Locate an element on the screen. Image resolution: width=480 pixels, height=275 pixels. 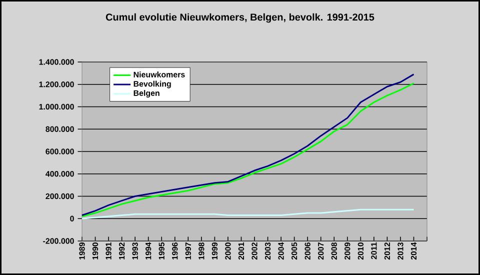
chart-title: Cumul evolutie Nieuwkomers, Belgen, bevolk. 1991-2015 is located at coordinates (240, 18).